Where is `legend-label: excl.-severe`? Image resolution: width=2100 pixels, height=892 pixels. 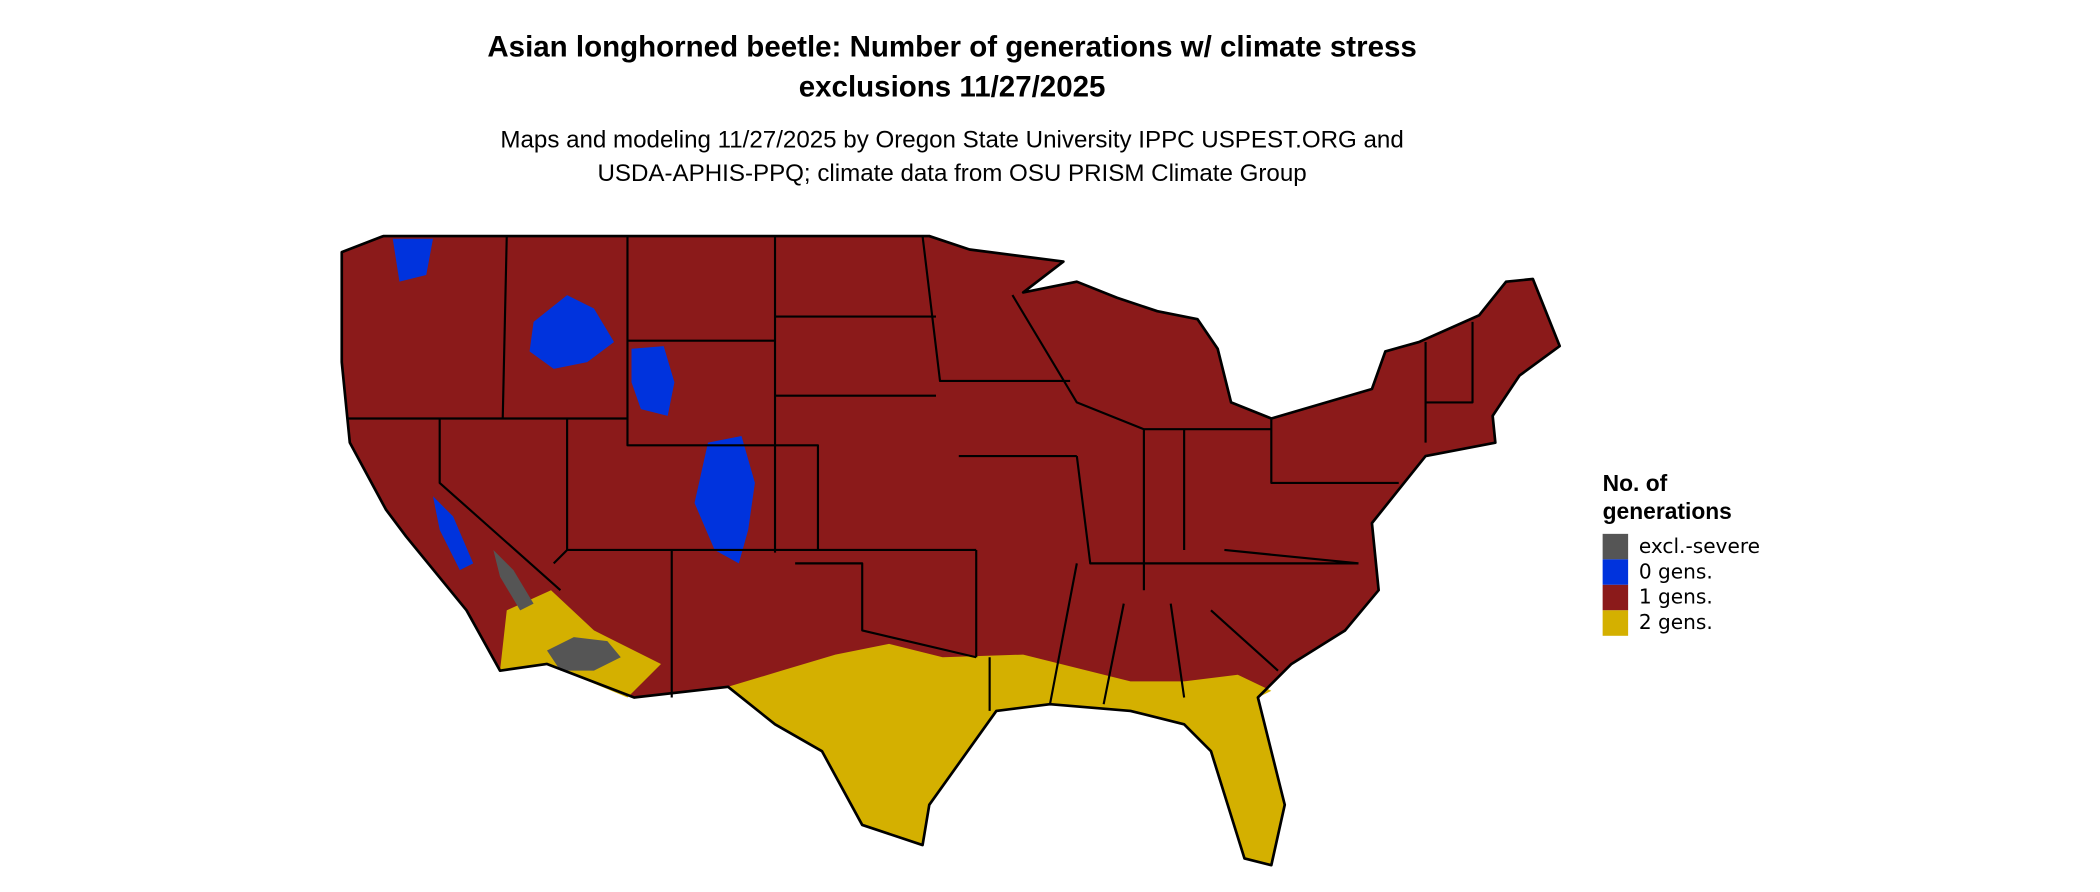
legend-label: excl.-severe is located at coordinates (1699, 546).